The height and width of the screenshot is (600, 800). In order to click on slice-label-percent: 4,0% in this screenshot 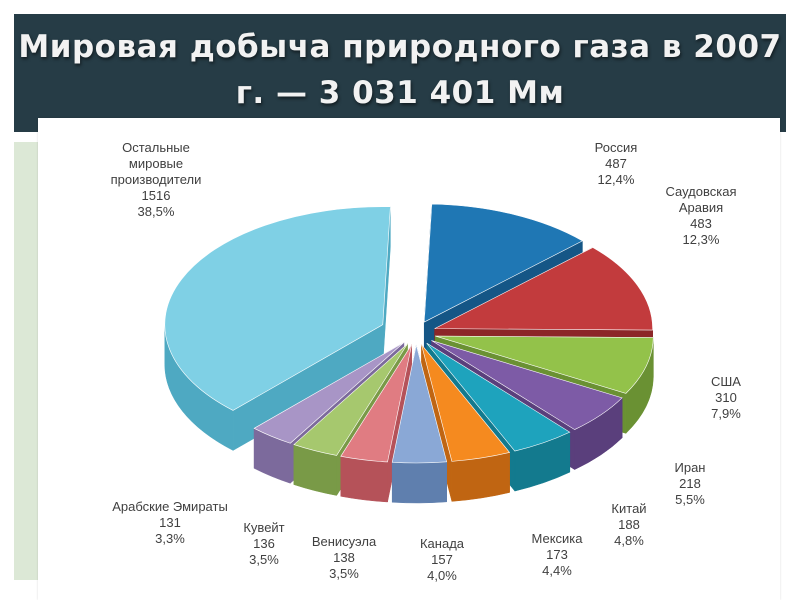, I will do `click(442, 575)`.